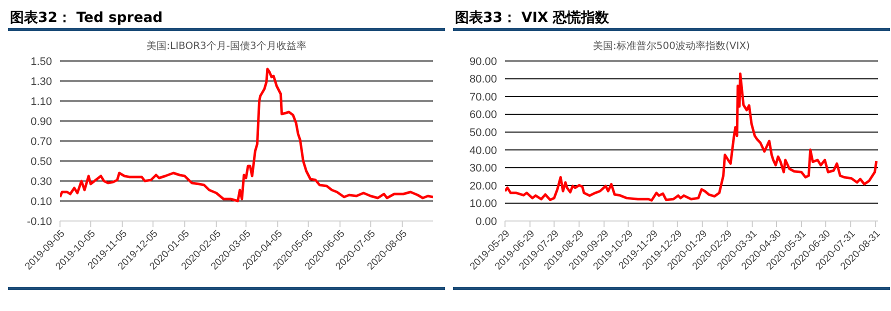 This screenshot has height=311, width=891. I want to click on y-tick-label: 40.00, so click(483, 150).